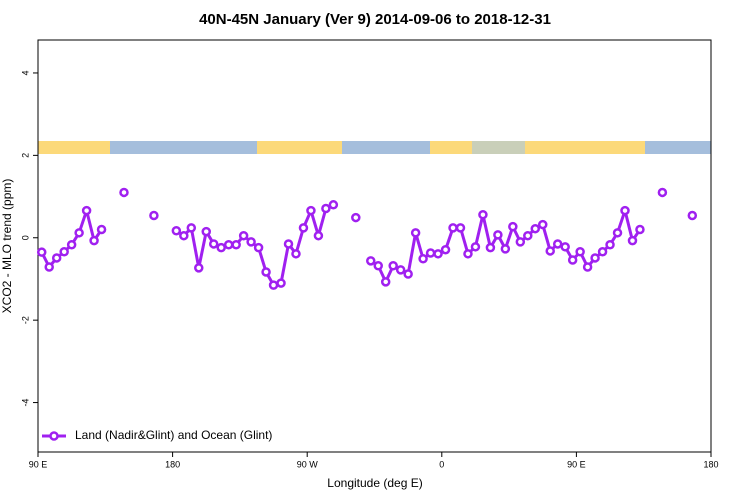  Describe the element at coordinates (25, 320) in the screenshot. I see `y-tick-label: -2` at that location.